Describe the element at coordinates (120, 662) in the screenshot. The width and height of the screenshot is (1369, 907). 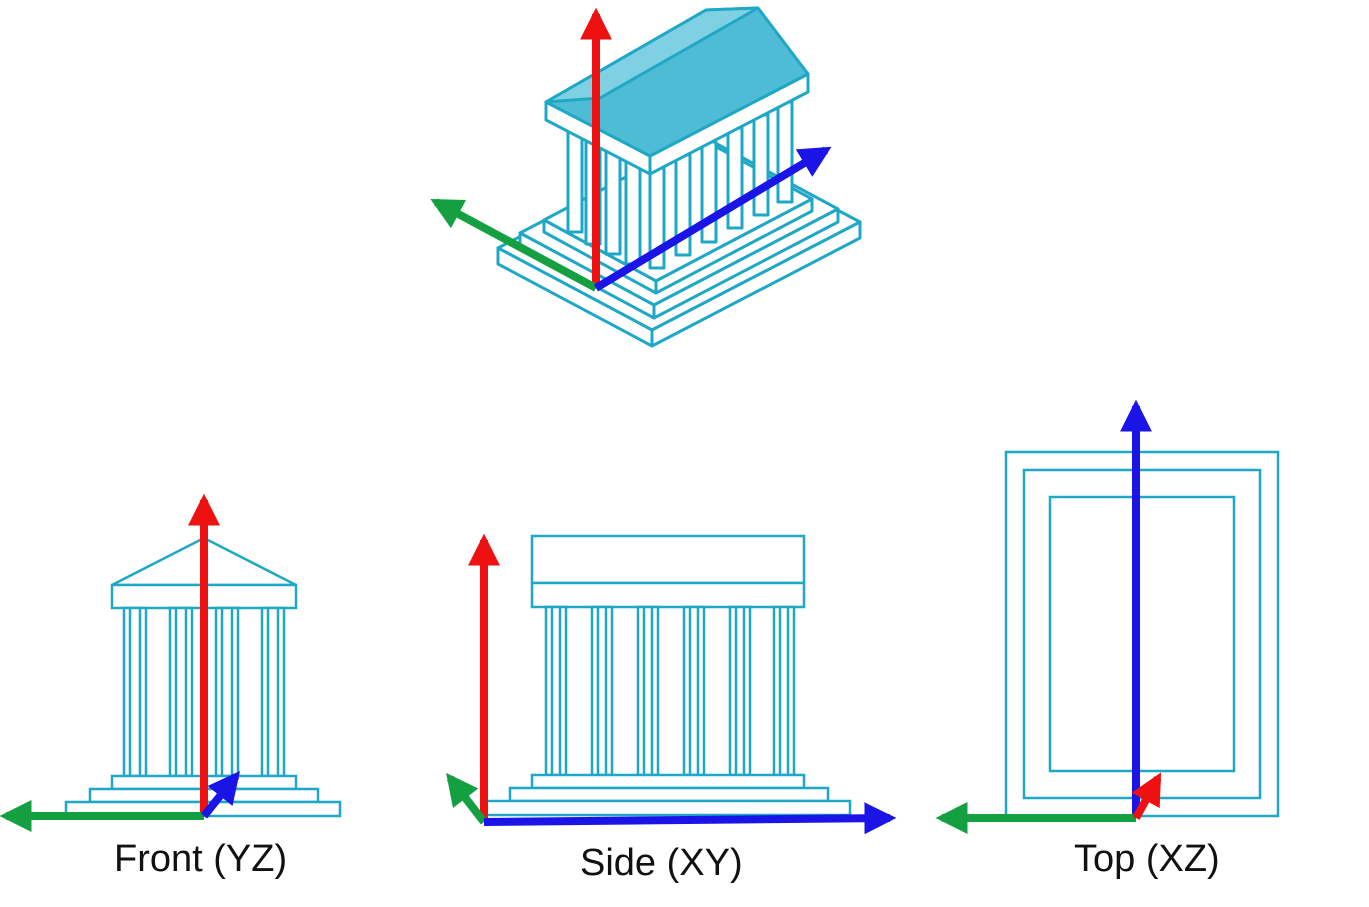
I see `front-view-axes` at that location.